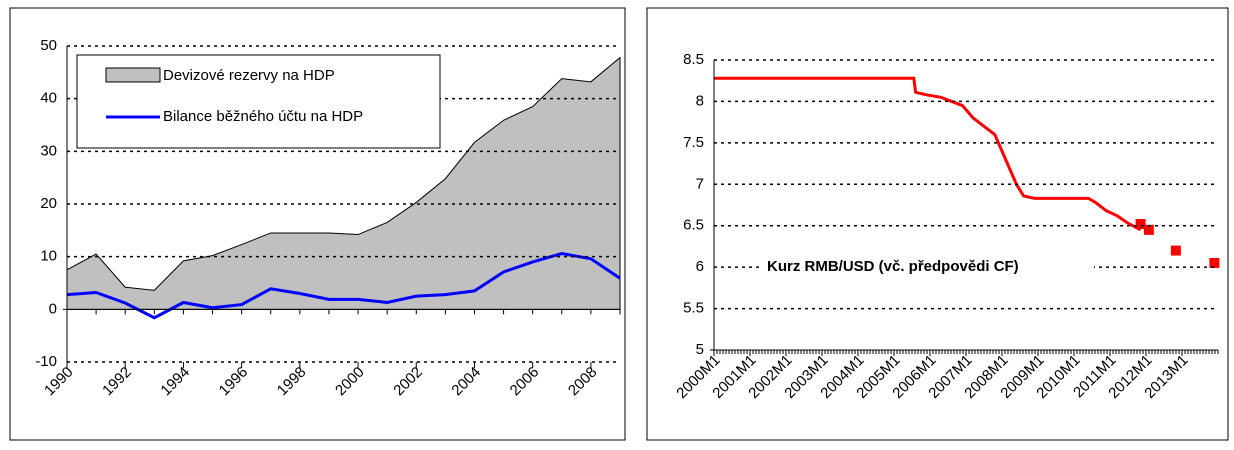  What do you see at coordinates (700, 183) in the screenshot?
I see `y-tick-label: 7` at bounding box center [700, 183].